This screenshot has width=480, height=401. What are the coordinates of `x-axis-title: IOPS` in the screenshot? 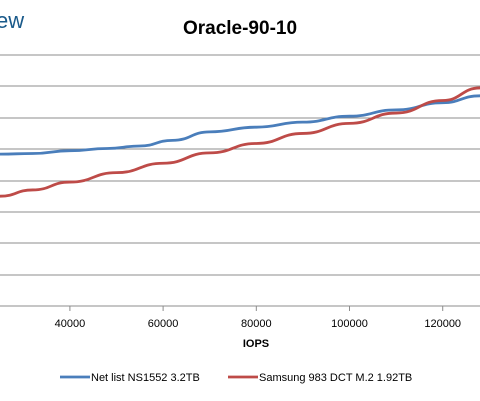 It's located at (256, 344).